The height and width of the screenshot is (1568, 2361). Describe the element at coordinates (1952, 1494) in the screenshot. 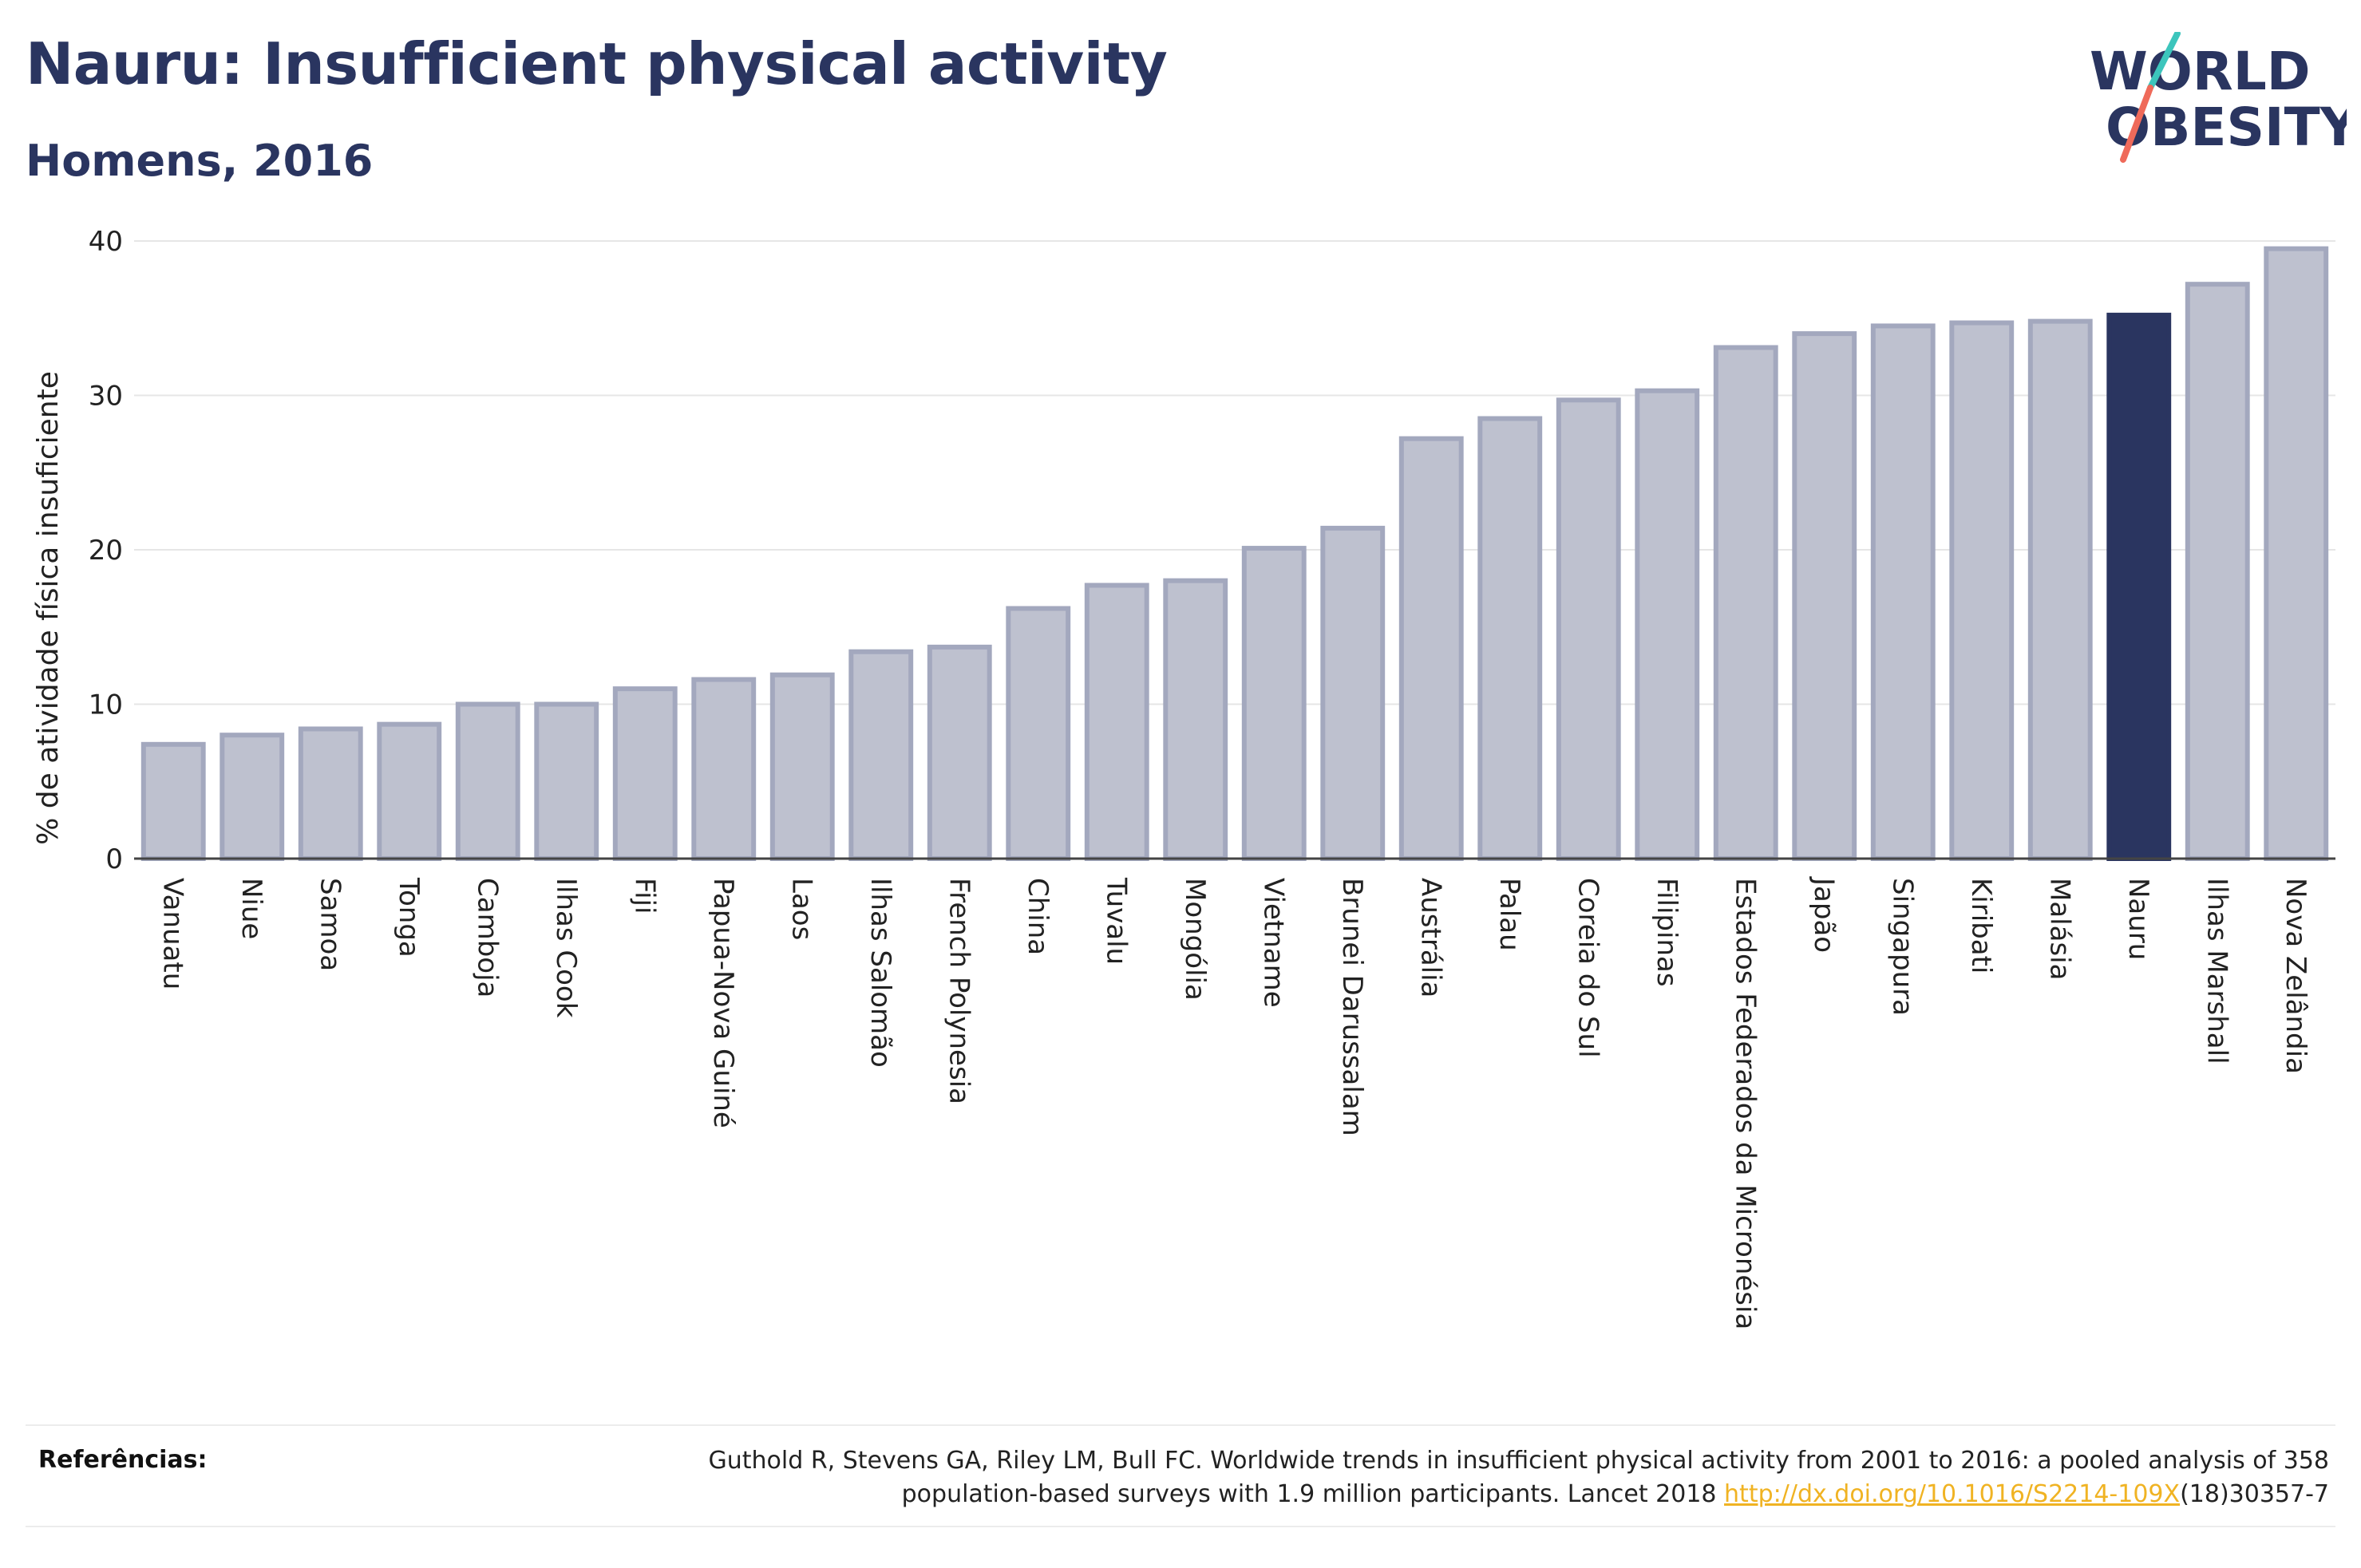

I see `reference-link: http://dx.doi.org/10.1016/S2214-109X` at that location.